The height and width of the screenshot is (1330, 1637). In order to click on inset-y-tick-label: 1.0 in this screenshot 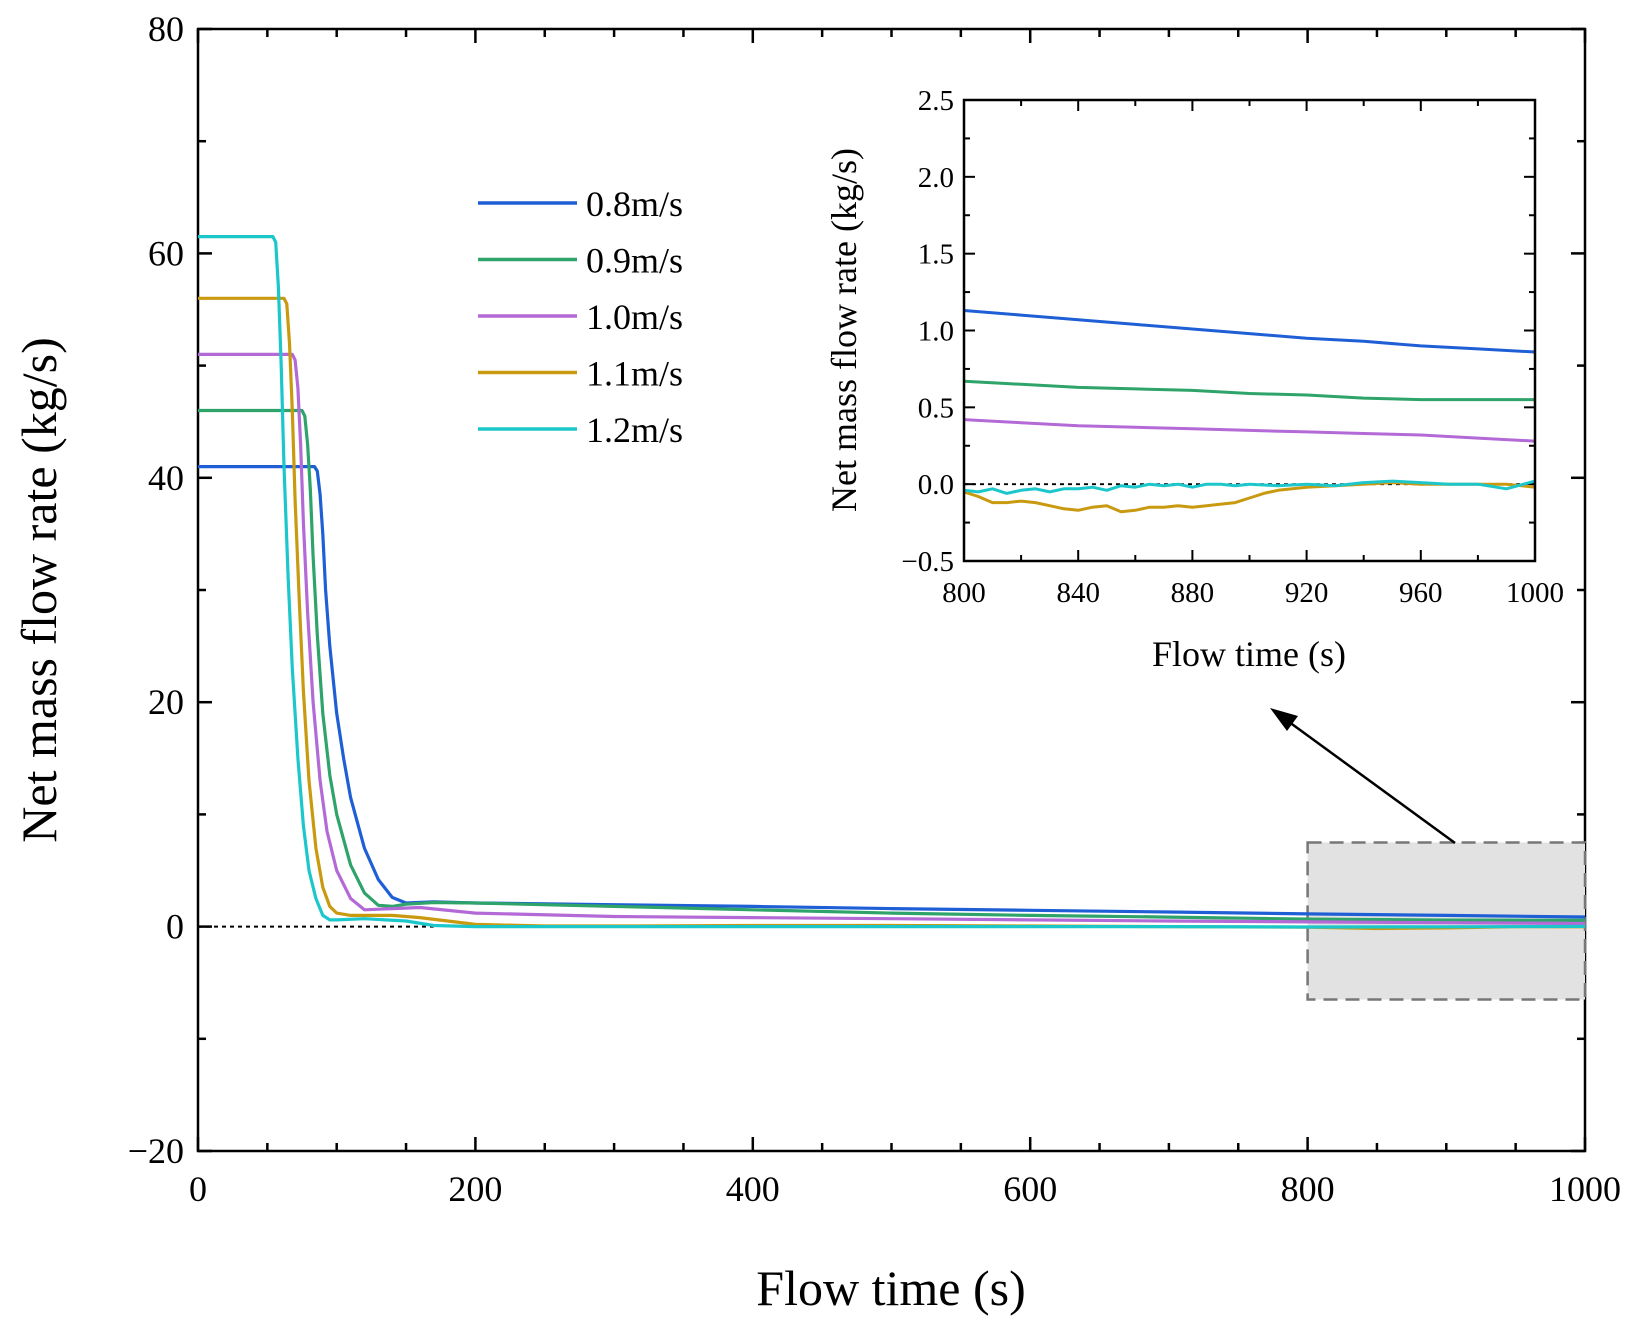, I will do `click(936, 332)`.